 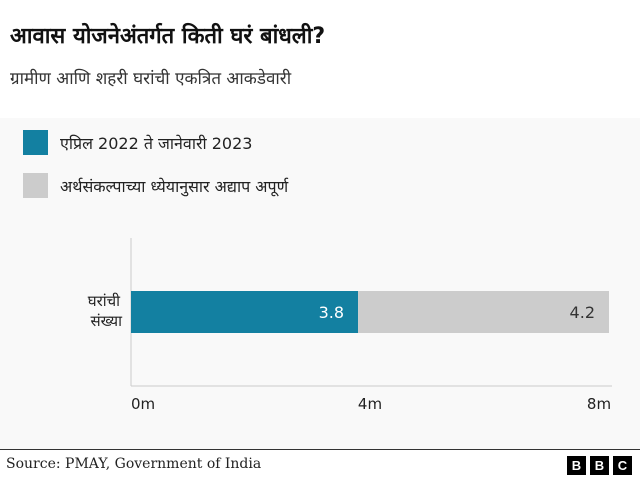 I want to click on category-label-line1: घरांची, so click(x=104, y=301).